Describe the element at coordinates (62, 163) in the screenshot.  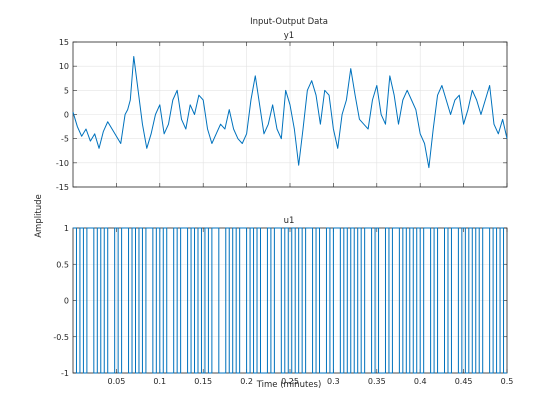
I see `y1-ytick-label: -10` at that location.